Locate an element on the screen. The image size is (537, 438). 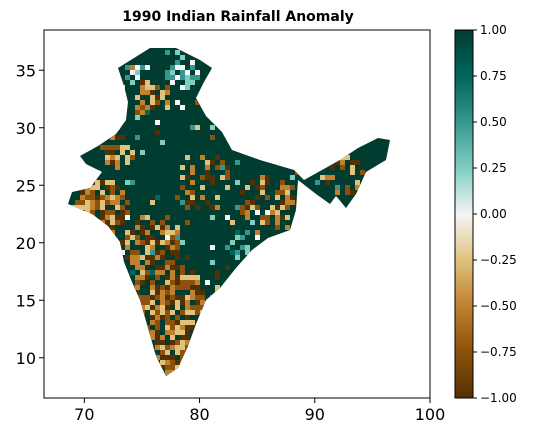
colorbar-tick-label: 0.25 is located at coordinates (493, 168).